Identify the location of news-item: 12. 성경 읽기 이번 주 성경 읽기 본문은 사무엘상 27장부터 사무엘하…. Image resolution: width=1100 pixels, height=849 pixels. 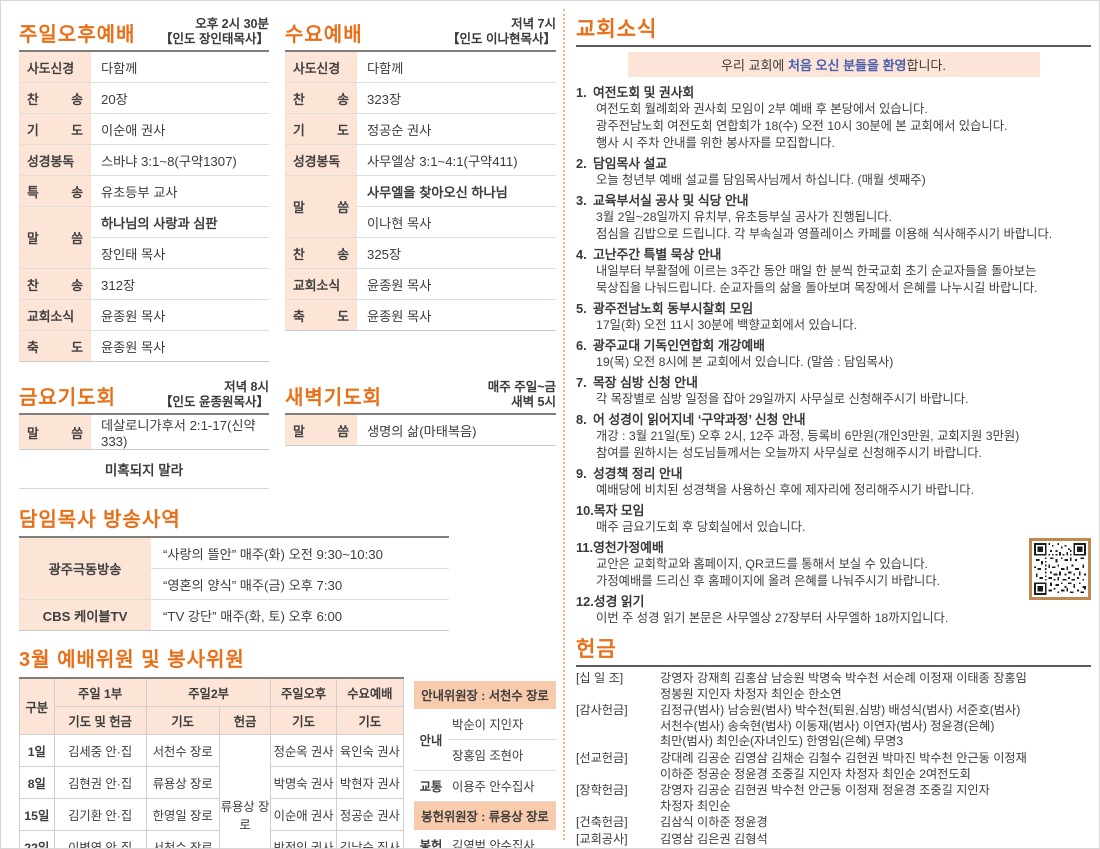
(833, 610).